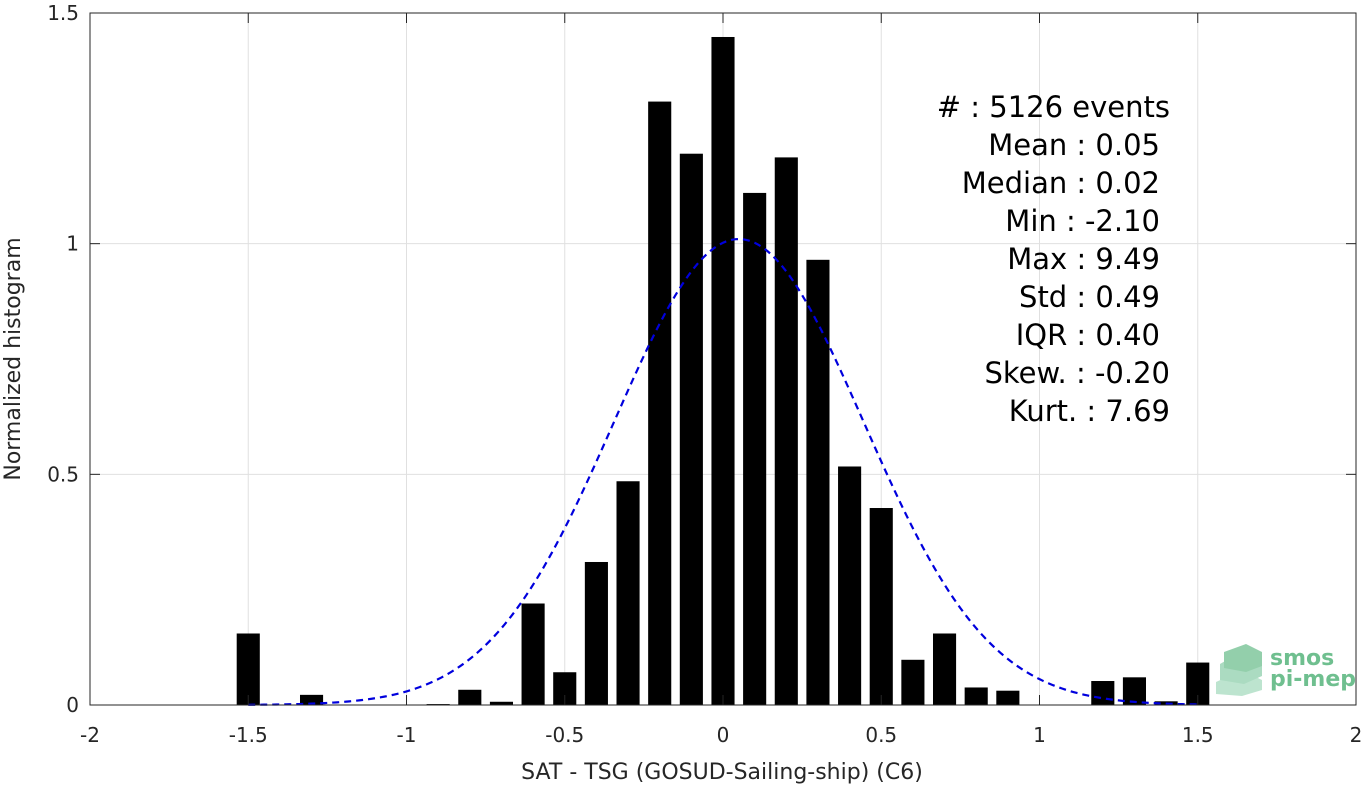  Describe the element at coordinates (564, 735) in the screenshot. I see `x-tick-label: -0.5` at that location.